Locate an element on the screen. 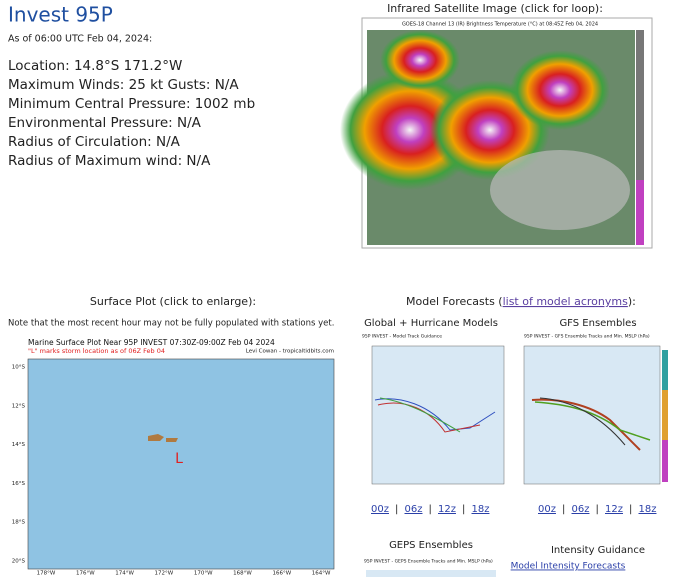 This screenshot has width=698, height=577. as-of: As of 06:00 UTC Feb 04, 2024: is located at coordinates (80, 39).